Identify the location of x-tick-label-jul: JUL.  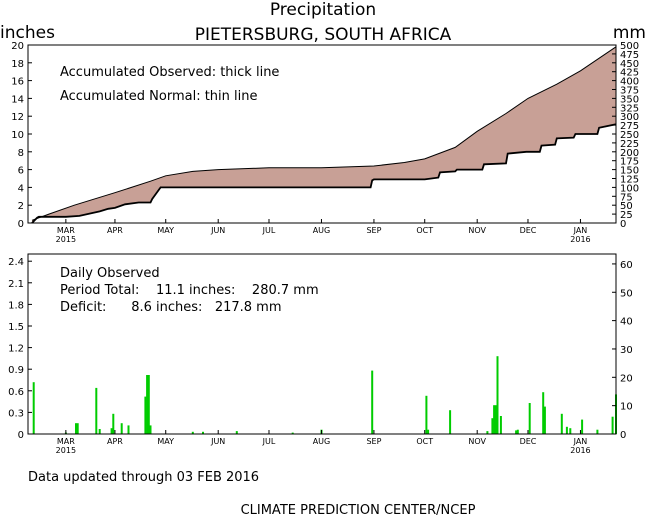
(269, 230).